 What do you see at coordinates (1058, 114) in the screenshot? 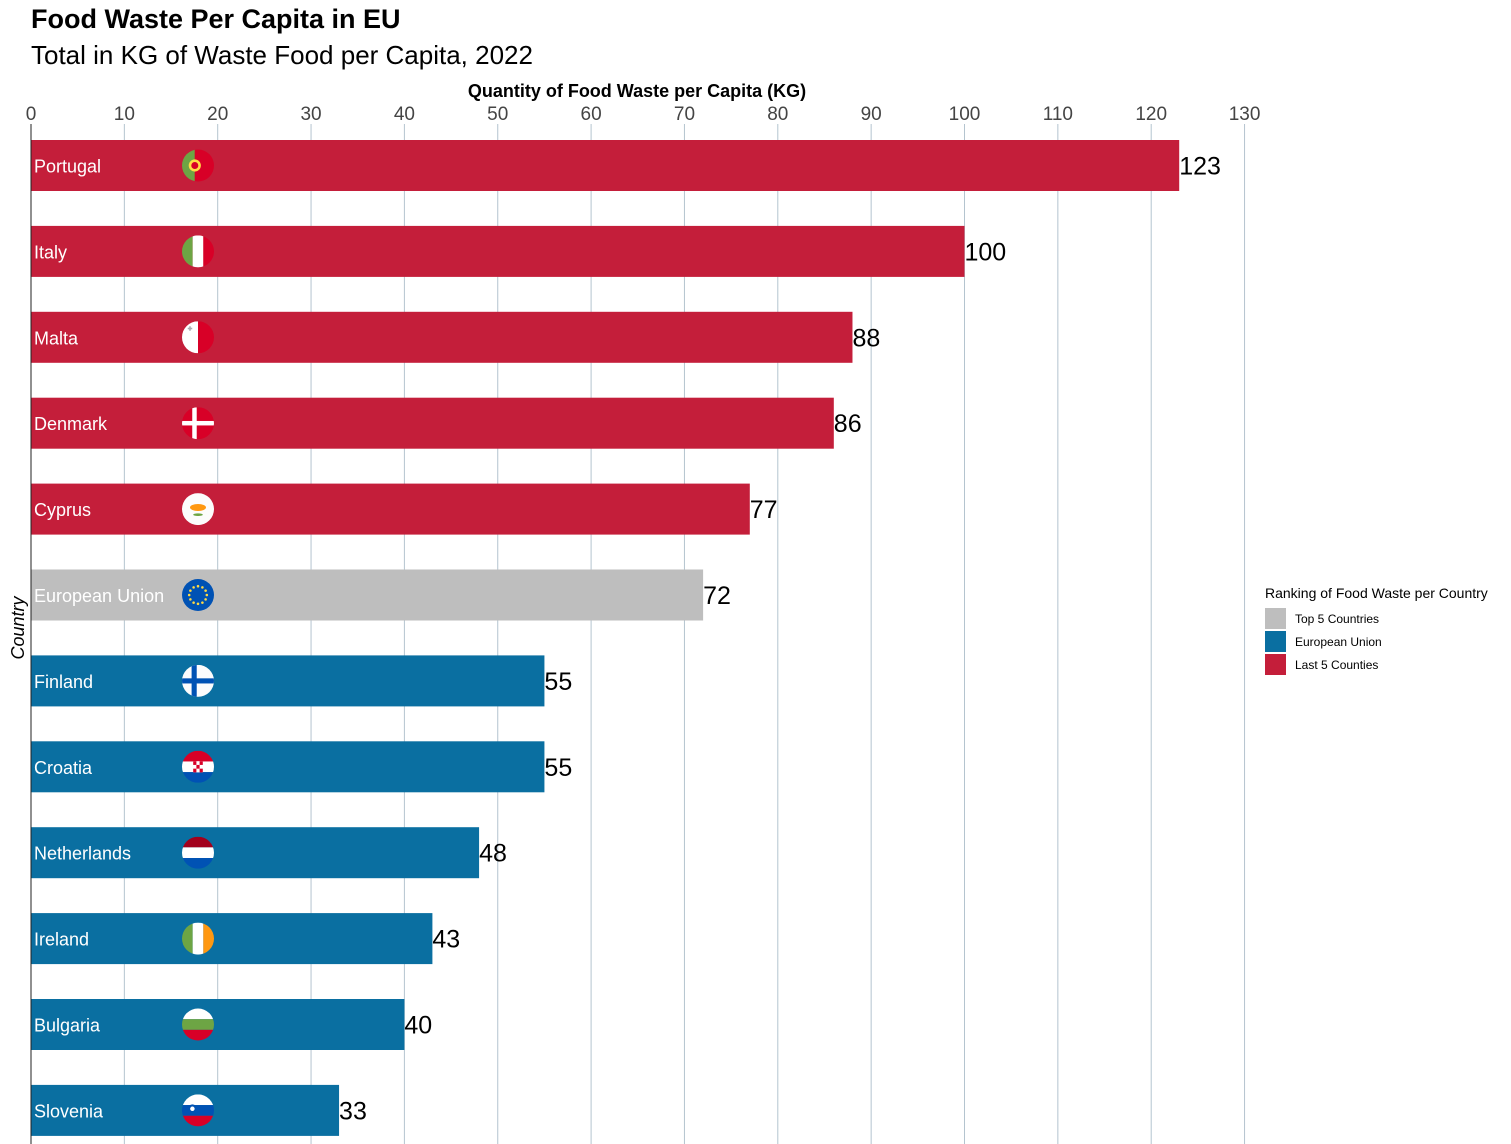
I see `x-tick-label: 110` at bounding box center [1058, 114].